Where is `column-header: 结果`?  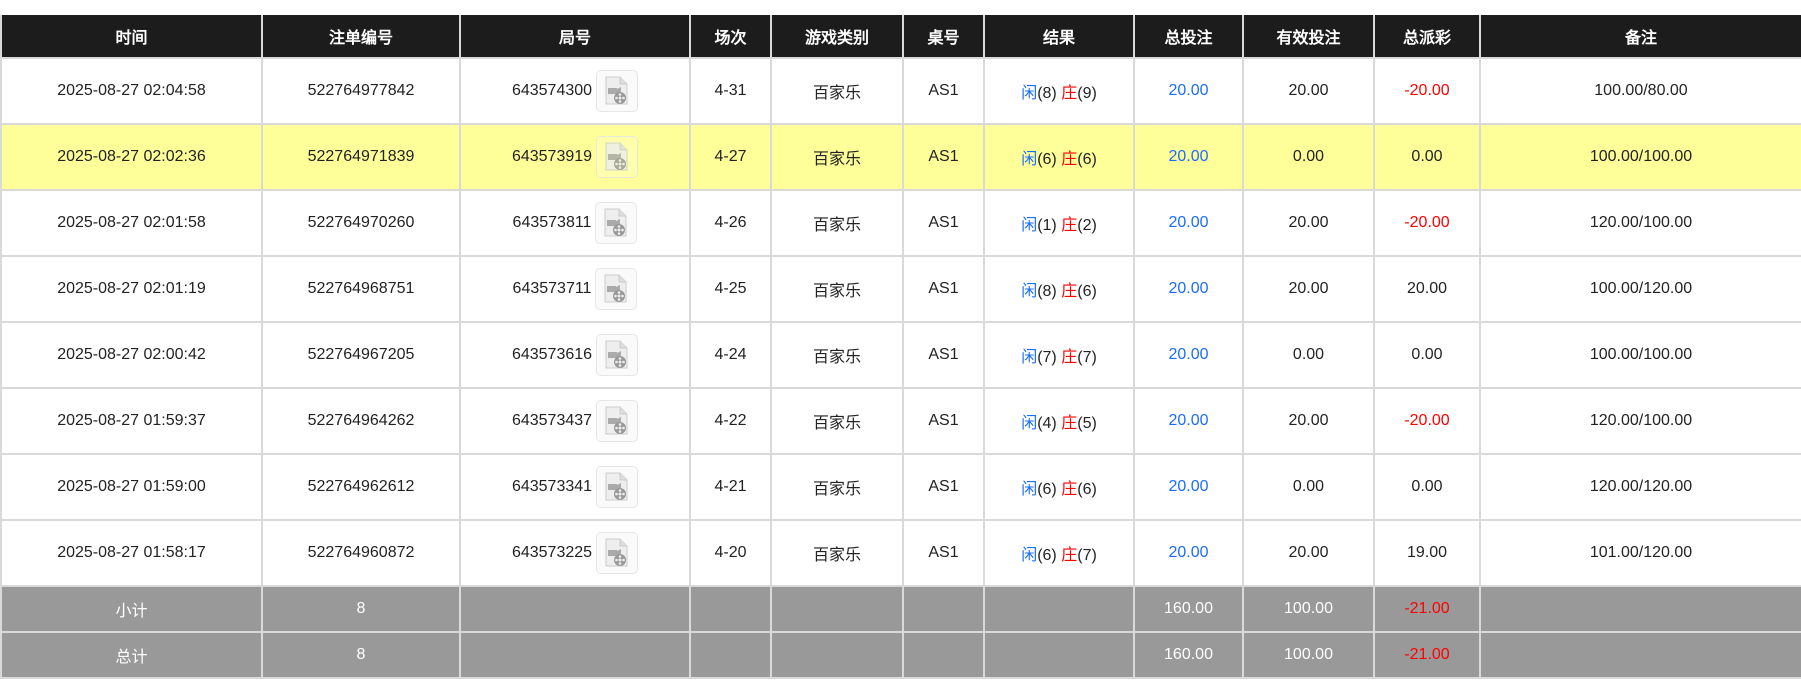 column-header: 结果 is located at coordinates (1059, 37).